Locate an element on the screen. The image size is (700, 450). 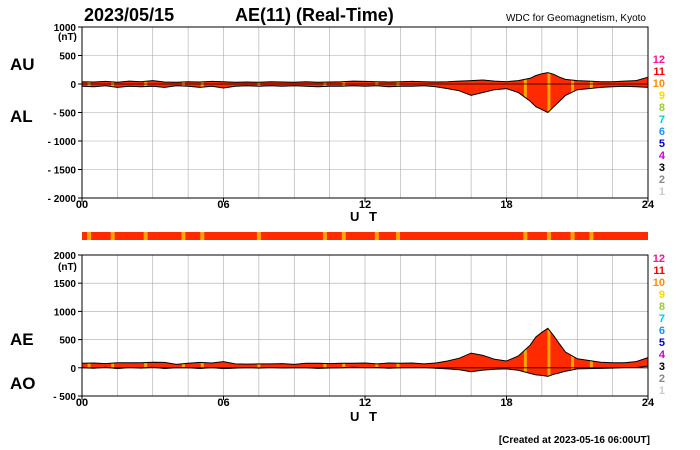
station-count-bar is located at coordinates (365, 236).